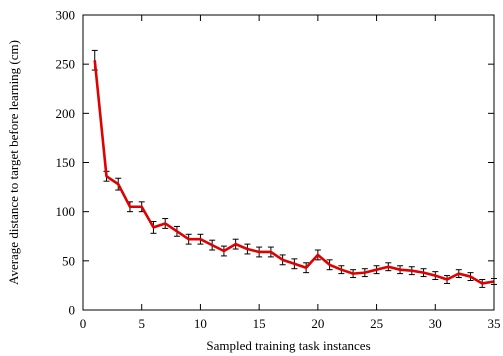 The height and width of the screenshot is (356, 503). Describe the element at coordinates (288, 345) in the screenshot. I see `x-axis-label: Sampled training task instances` at that location.